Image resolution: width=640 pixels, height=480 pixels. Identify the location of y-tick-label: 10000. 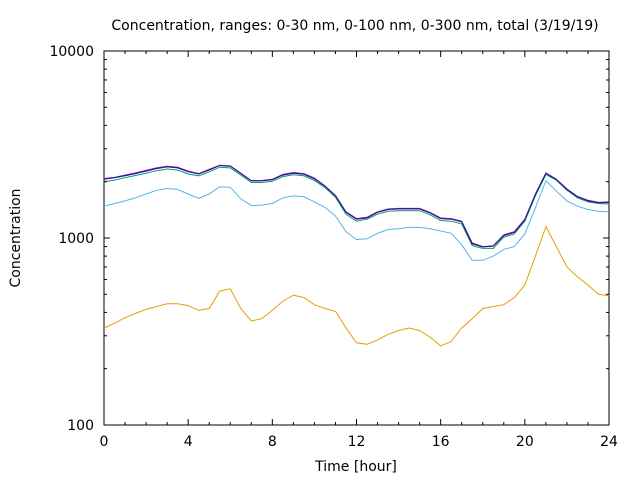
(71, 52).